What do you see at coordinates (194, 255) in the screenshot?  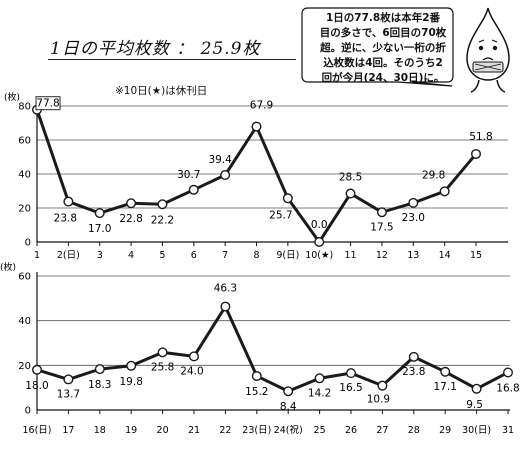 I see `x-tick-label: 6` at bounding box center [194, 255].